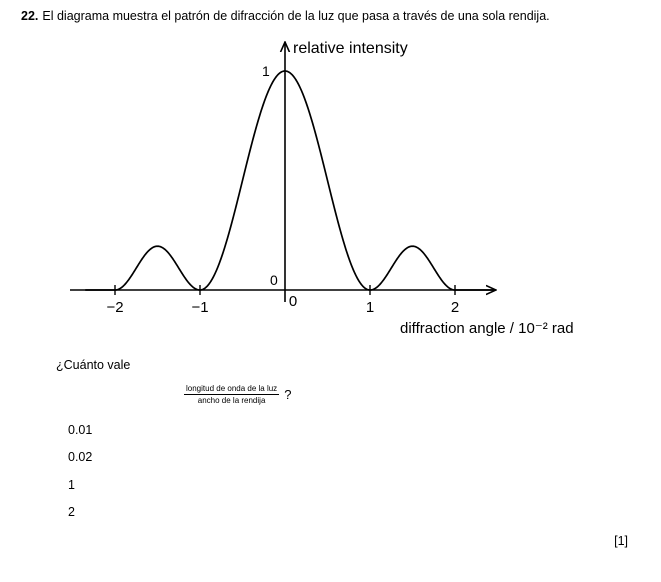 Image resolution: width=661 pixels, height=582 pixels. What do you see at coordinates (80, 457) in the screenshot?
I see `option-b: 0.02` at bounding box center [80, 457].